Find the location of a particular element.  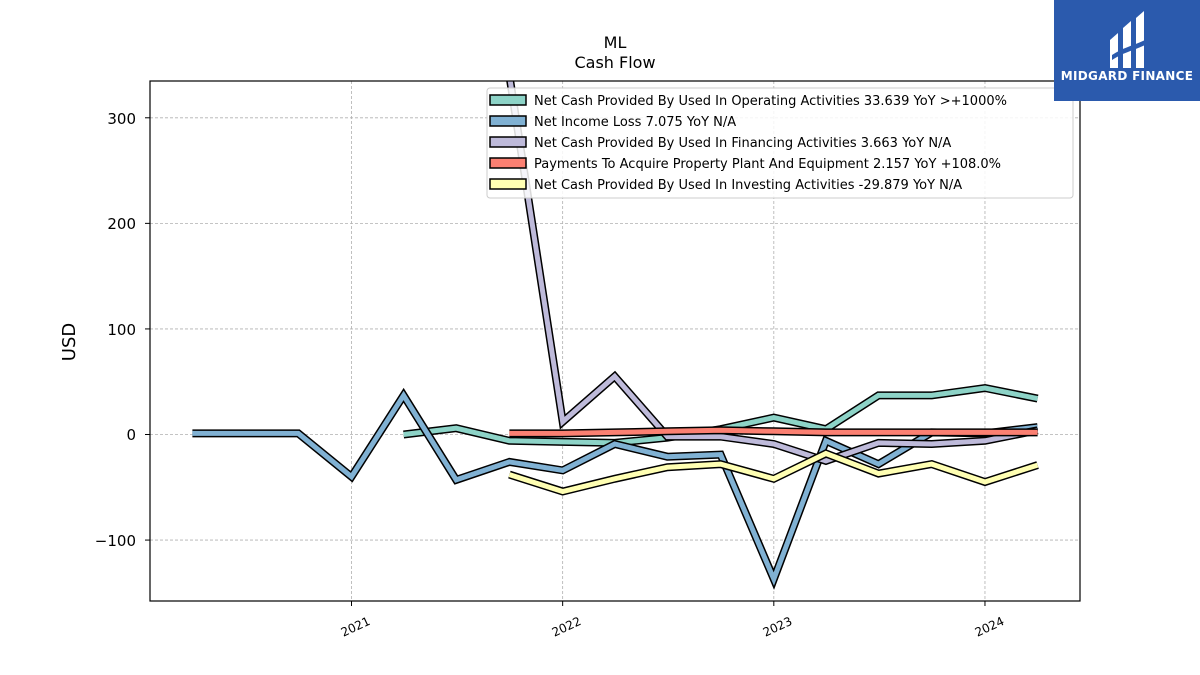

legend-swatches is located at coordinates (508, 142).